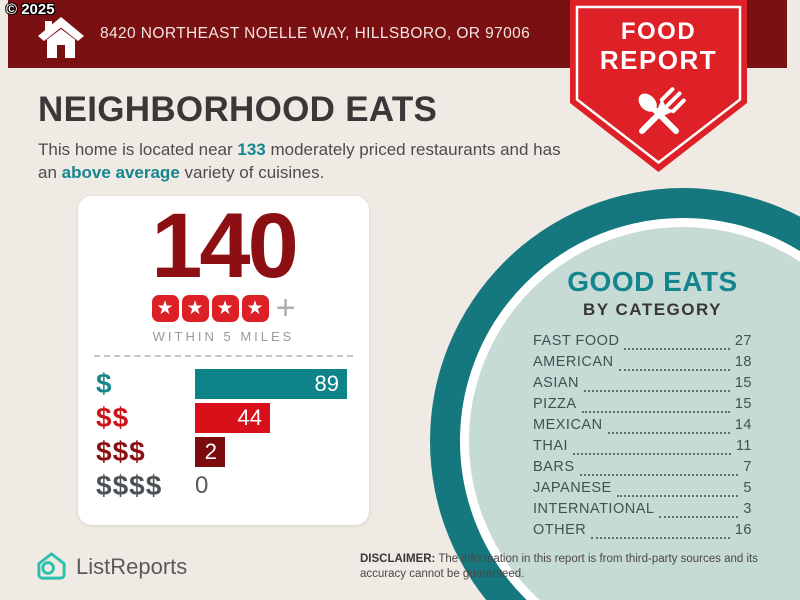 The height and width of the screenshot is (600, 800). What do you see at coordinates (642, 343) in the screenshot?
I see `category-row: FAST FOOD 27` at bounding box center [642, 343].